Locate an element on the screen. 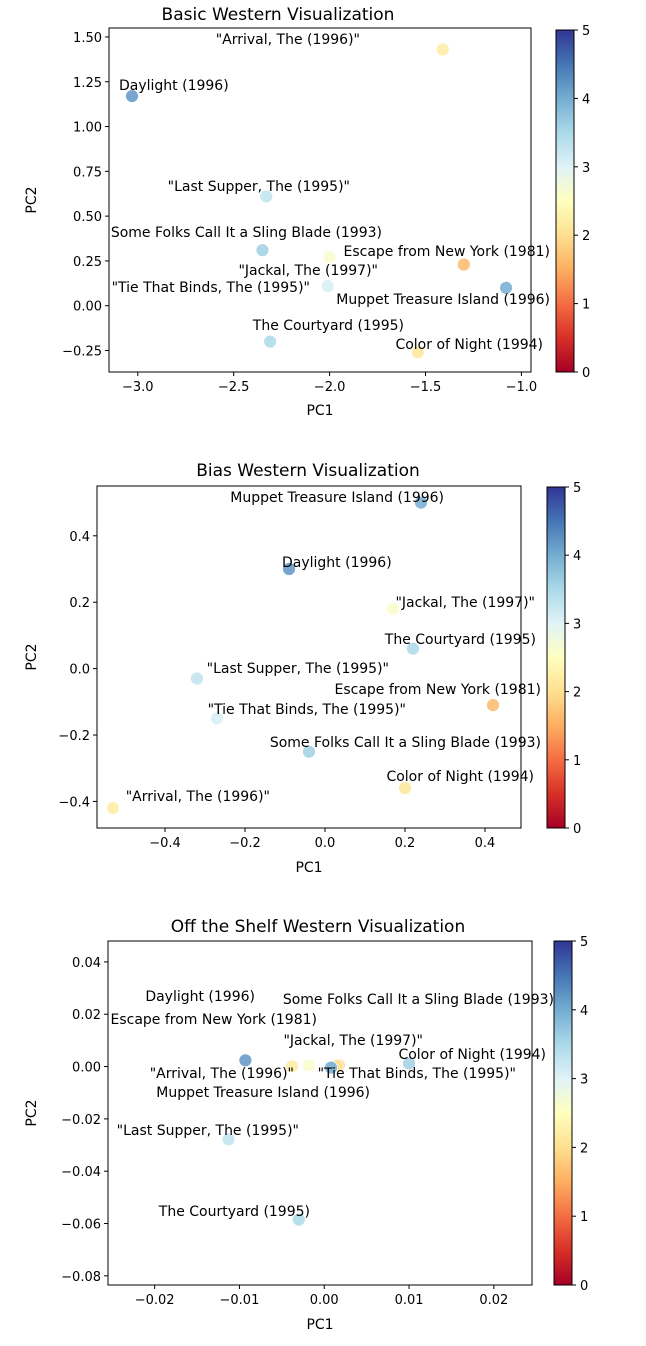  x-tick-label: 0.0 is located at coordinates (325, 843).